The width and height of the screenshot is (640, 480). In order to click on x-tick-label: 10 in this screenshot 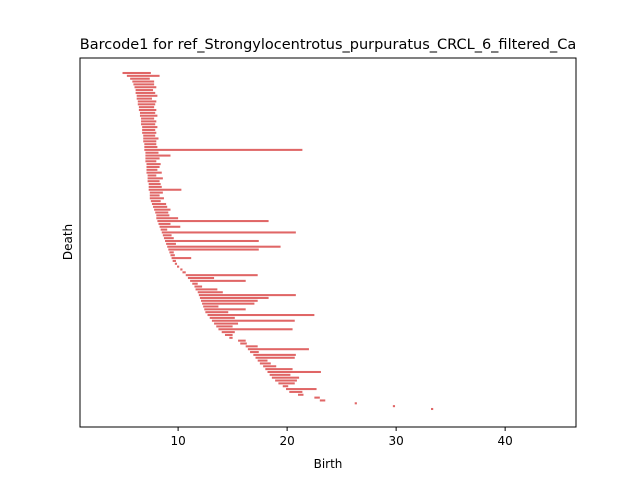, I will do `click(177, 441)`.